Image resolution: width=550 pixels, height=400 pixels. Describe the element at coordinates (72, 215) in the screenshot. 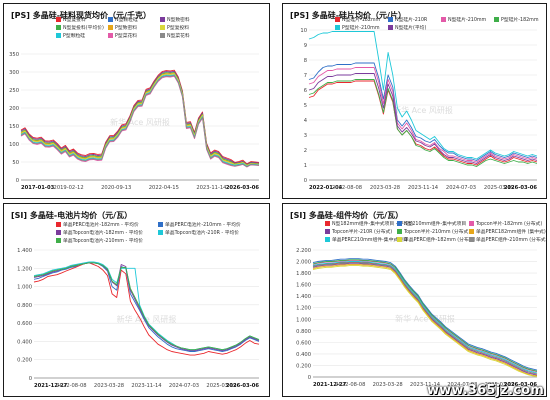

I see `chart-title: [SI] 多晶硅-电池片均价（元/瓦）` at that location.